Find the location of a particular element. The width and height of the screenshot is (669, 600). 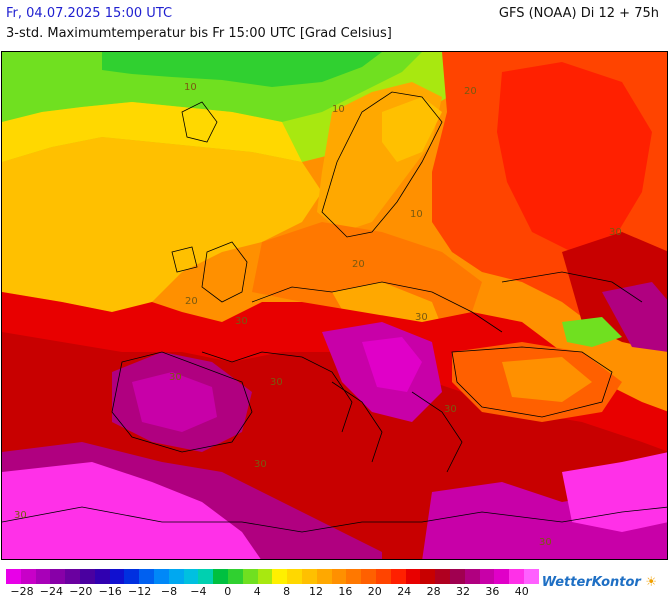

legend-tick-label: 4 is located at coordinates (257, 591).